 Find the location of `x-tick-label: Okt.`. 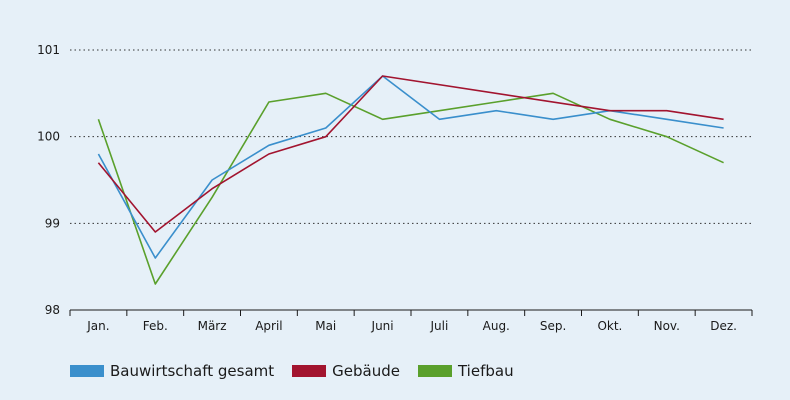

x-tick-label: Okt. is located at coordinates (609, 326).